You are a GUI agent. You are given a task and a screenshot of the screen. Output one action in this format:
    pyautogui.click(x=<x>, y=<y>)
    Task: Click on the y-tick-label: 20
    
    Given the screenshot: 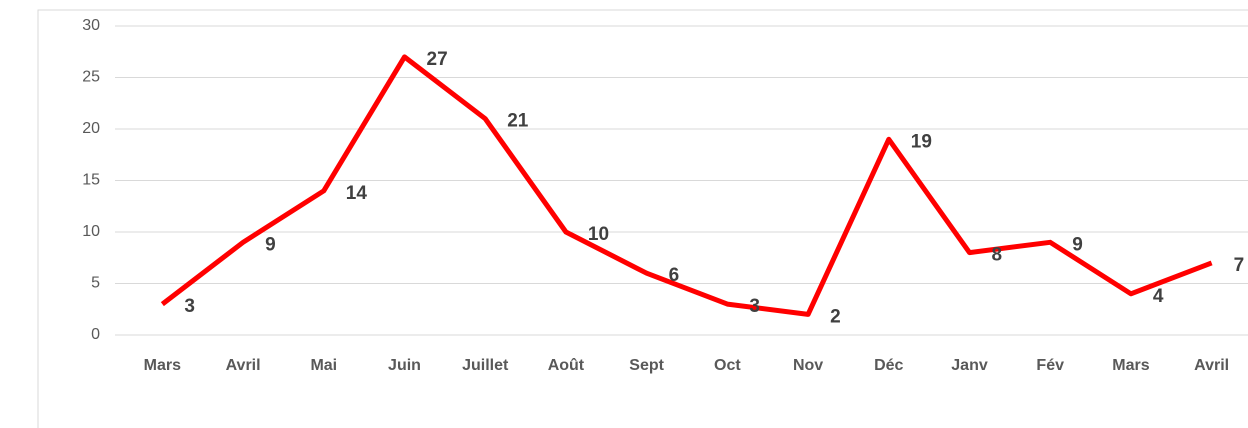 What is the action you would take?
    pyautogui.click(x=91, y=128)
    